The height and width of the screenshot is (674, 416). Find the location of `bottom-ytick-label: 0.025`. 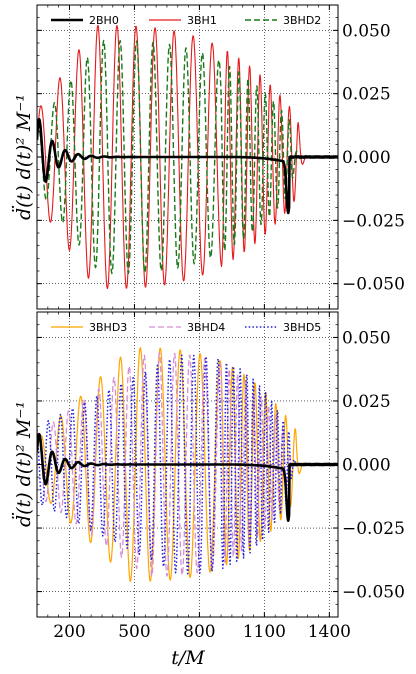

bottom-ytick-label: 0.025 is located at coordinates (366, 402).